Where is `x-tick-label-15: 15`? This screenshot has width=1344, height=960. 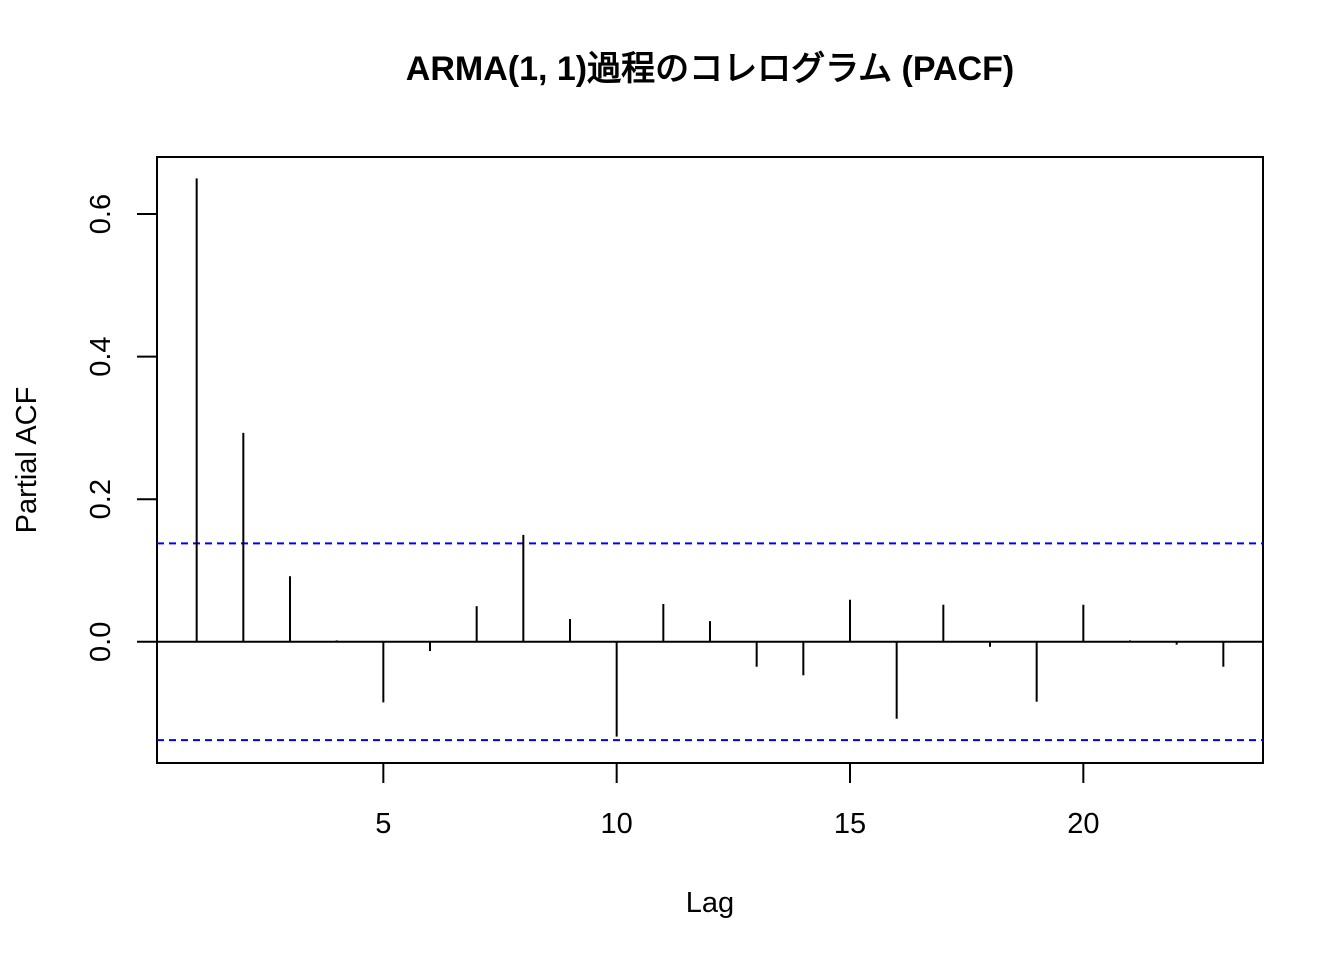 x-tick-label-15: 15 is located at coordinates (850, 824).